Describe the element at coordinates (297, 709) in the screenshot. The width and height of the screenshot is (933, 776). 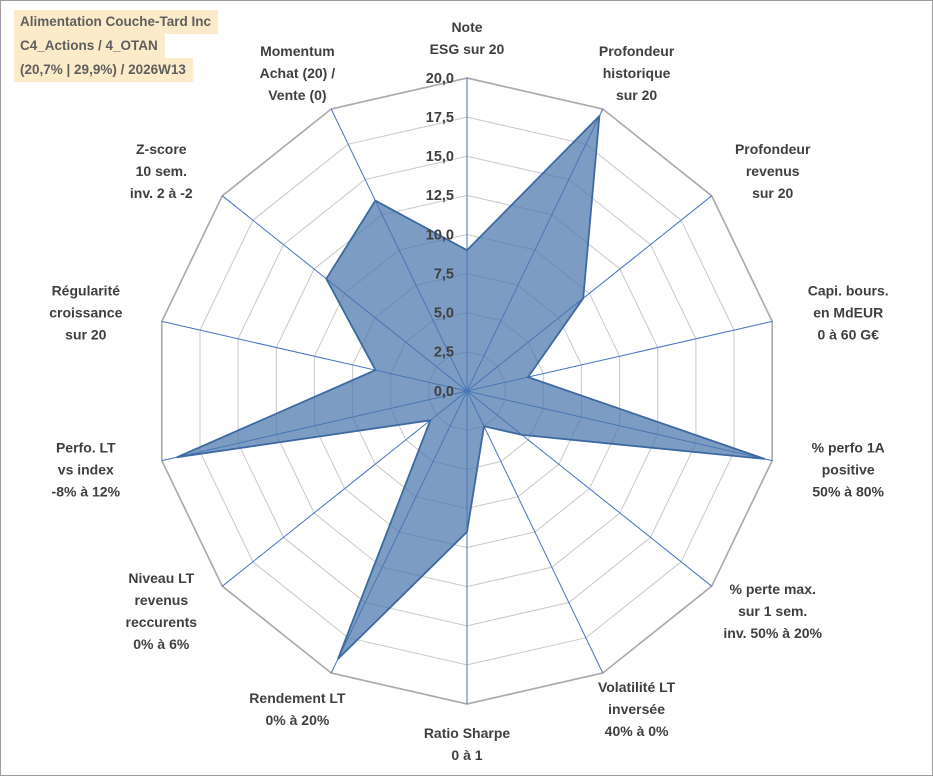
I see `axis-label-8: Rendement LT 0% à 20%` at that location.